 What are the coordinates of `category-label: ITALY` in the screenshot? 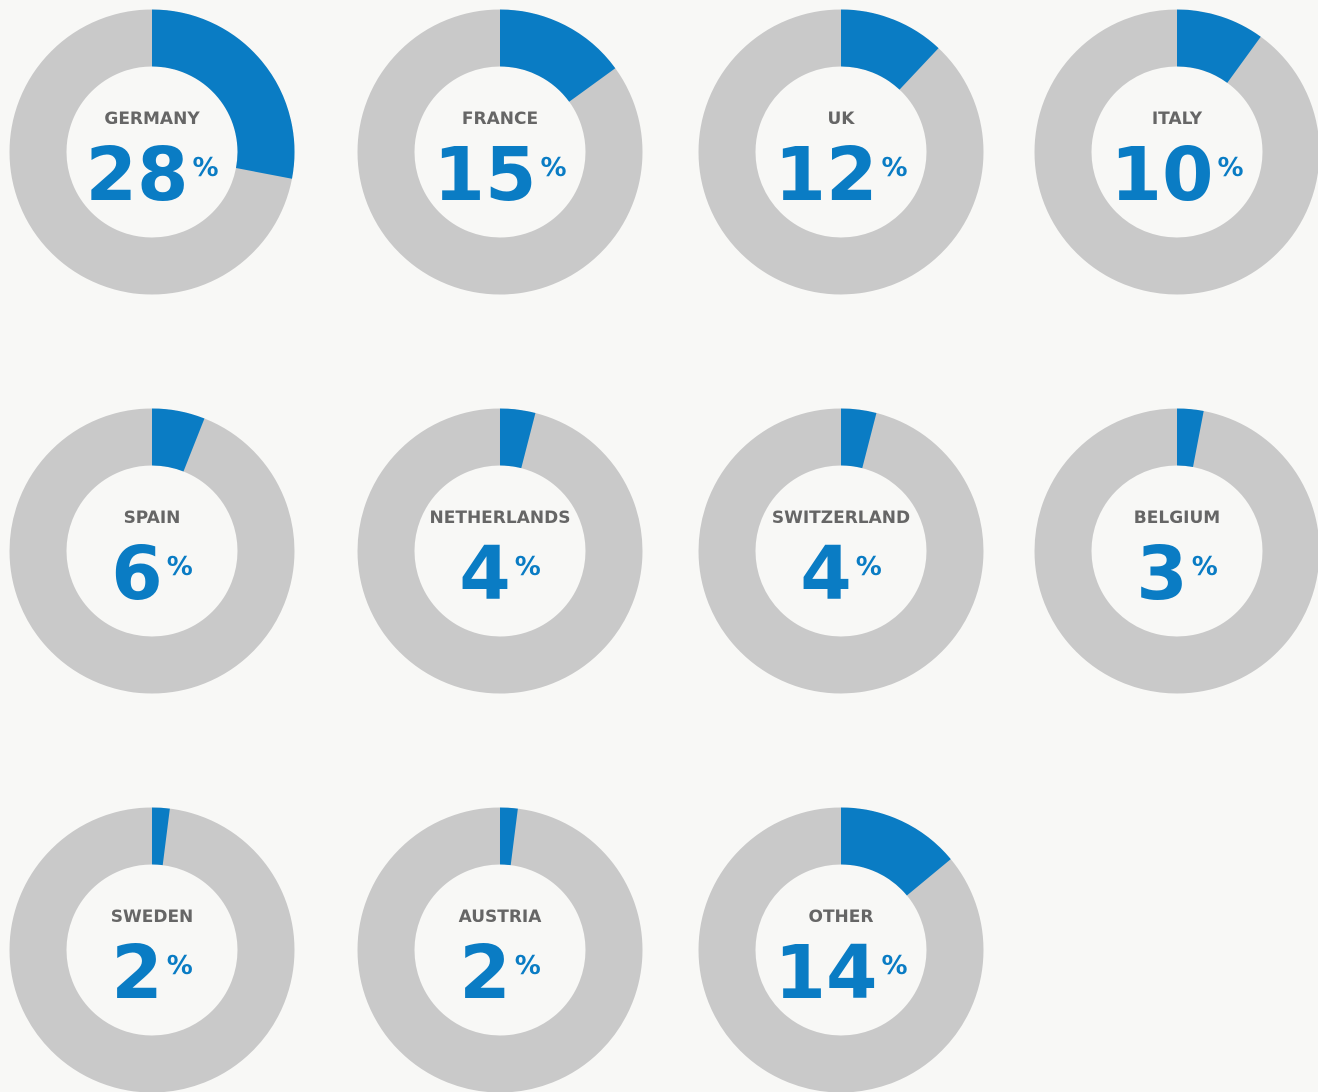 It's located at (1177, 119).